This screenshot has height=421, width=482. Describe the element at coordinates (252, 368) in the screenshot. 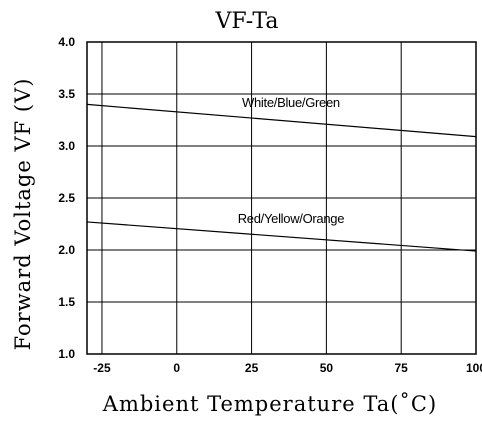

I see `x-tick-label: 25` at that location.